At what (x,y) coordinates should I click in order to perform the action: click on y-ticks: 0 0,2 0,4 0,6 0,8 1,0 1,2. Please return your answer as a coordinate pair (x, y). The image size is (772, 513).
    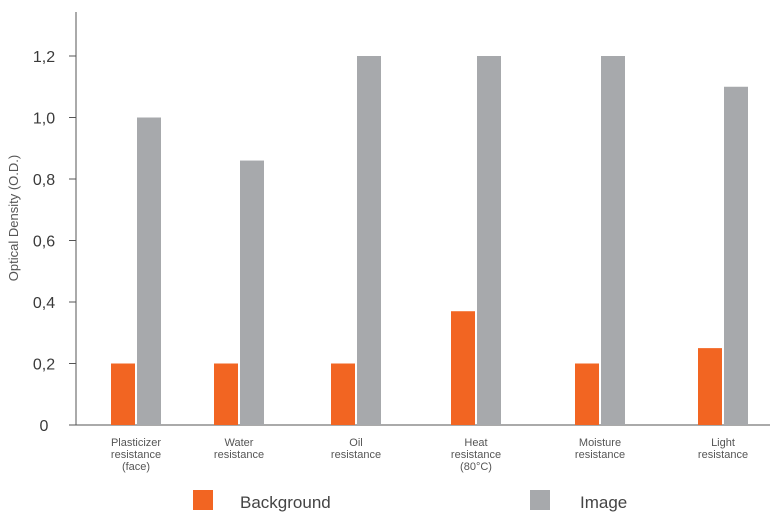
    Looking at the image, I should click on (54, 242).